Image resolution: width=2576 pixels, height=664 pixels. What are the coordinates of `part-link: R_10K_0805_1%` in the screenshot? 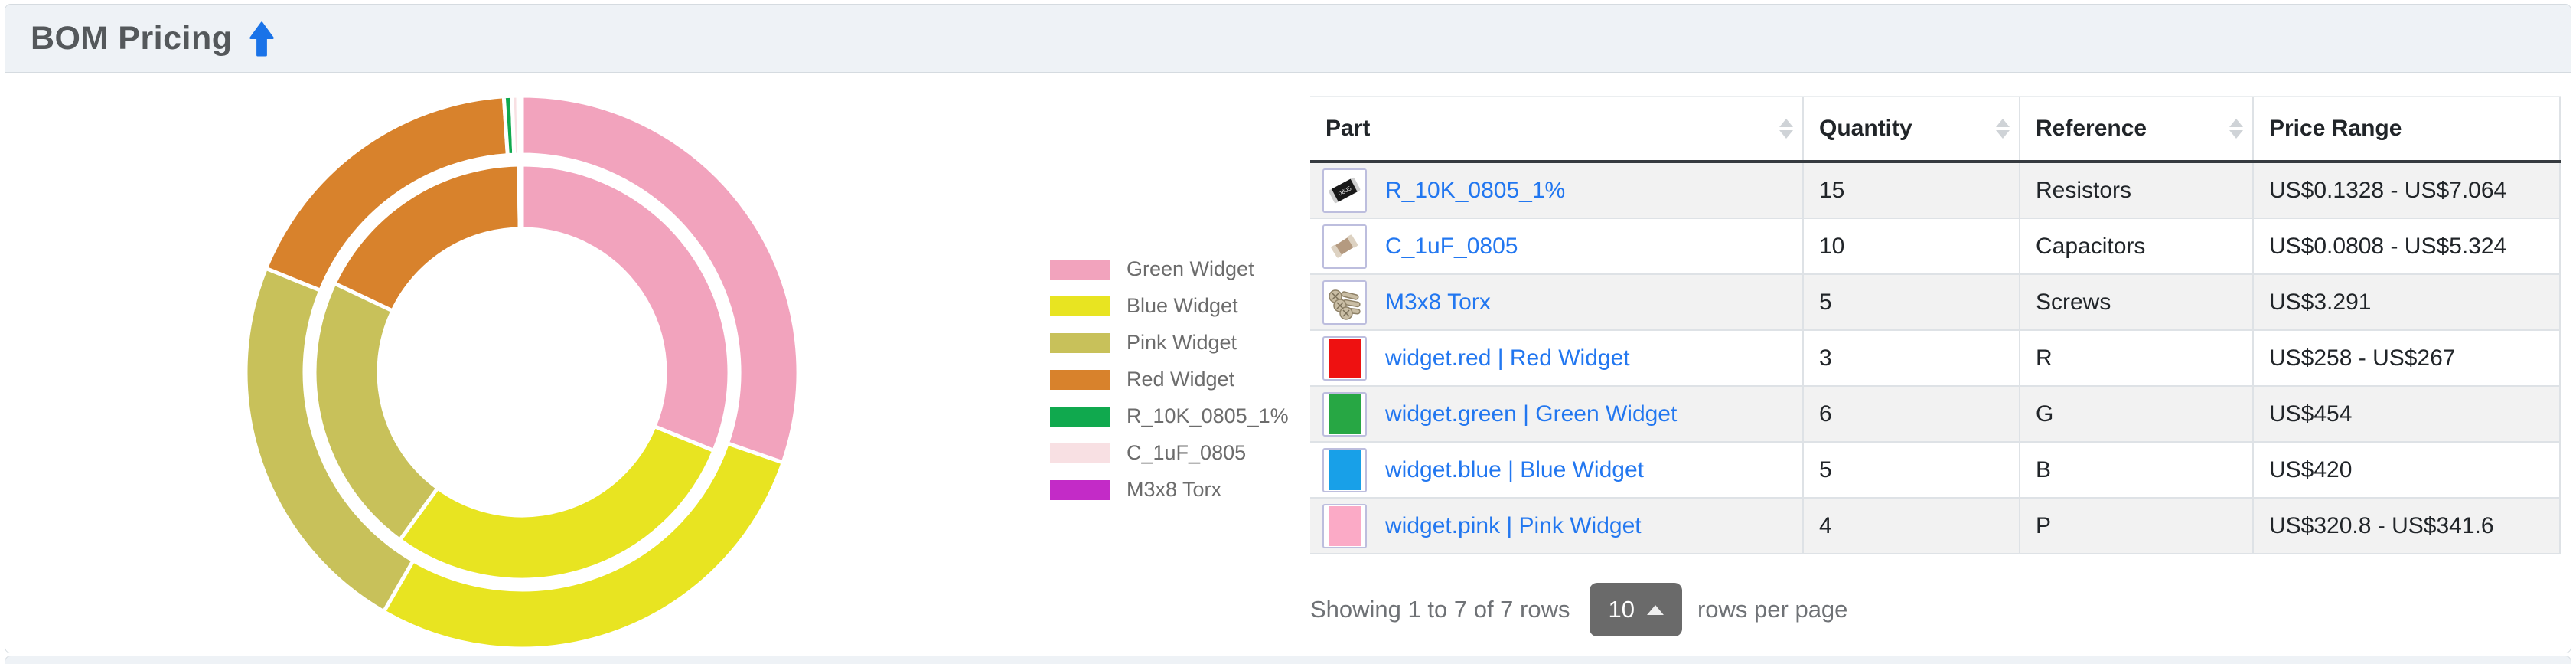 It's located at (1475, 190).